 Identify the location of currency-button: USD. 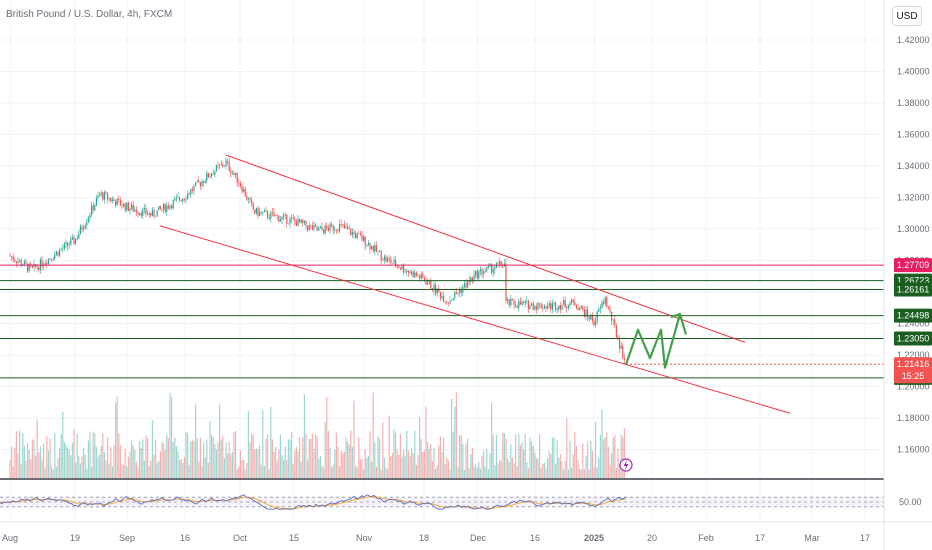
(907, 16).